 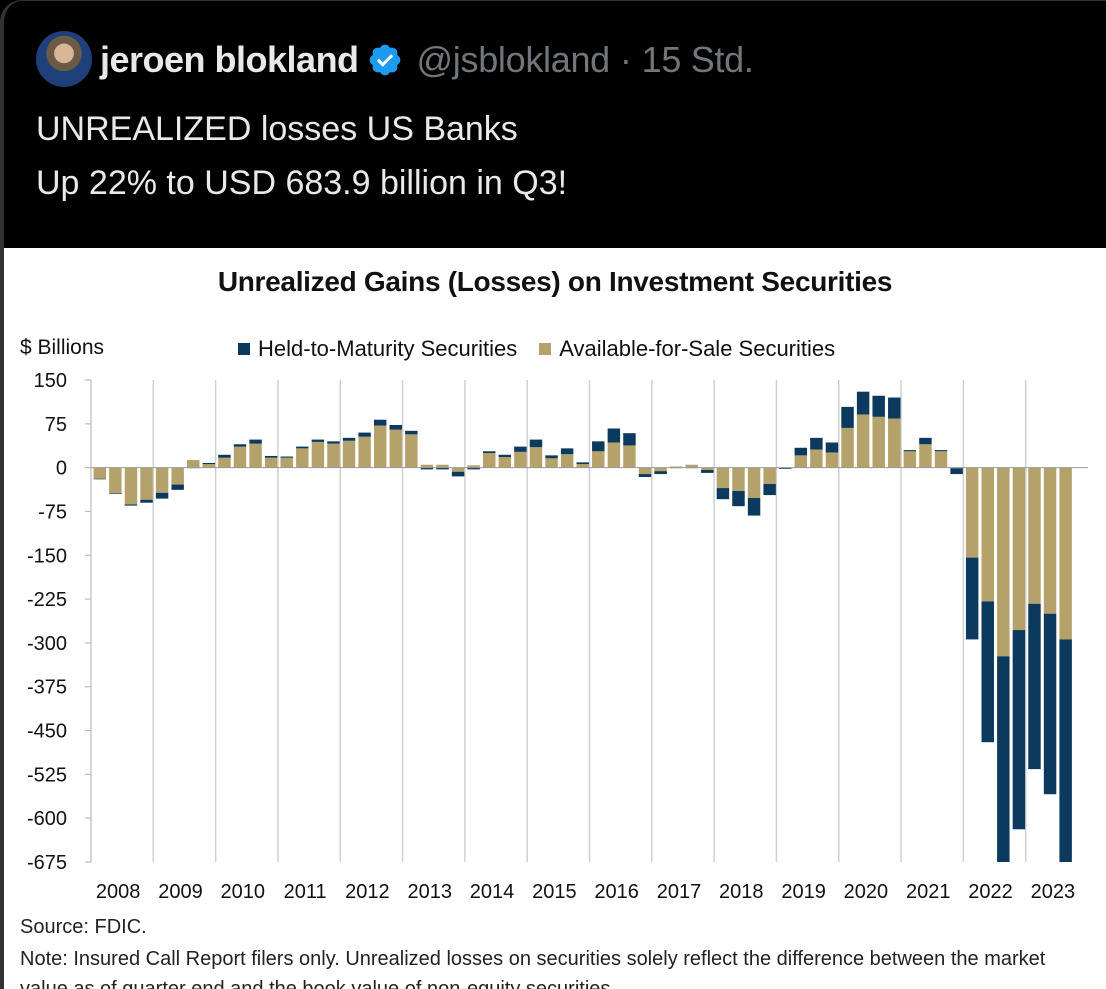 What do you see at coordinates (50, 381) in the screenshot?
I see `y-tick-label: 150` at bounding box center [50, 381].